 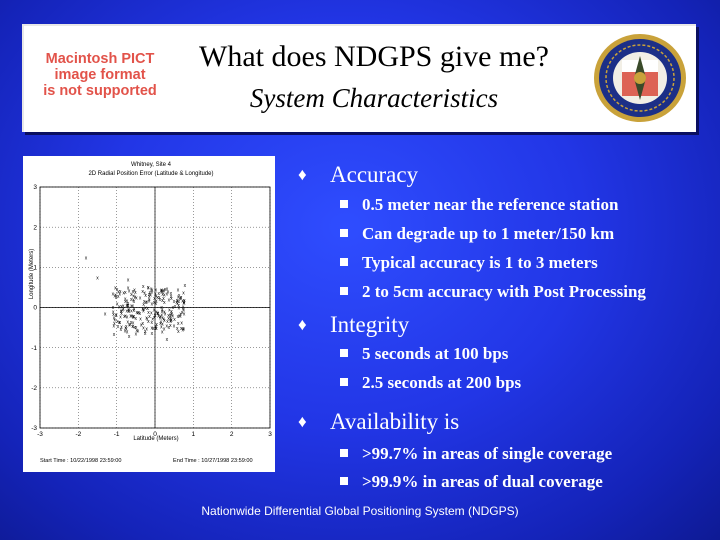 What do you see at coordinates (353, 325) in the screenshot?
I see `bullet-integrity: ♦ Integrity` at bounding box center [353, 325].